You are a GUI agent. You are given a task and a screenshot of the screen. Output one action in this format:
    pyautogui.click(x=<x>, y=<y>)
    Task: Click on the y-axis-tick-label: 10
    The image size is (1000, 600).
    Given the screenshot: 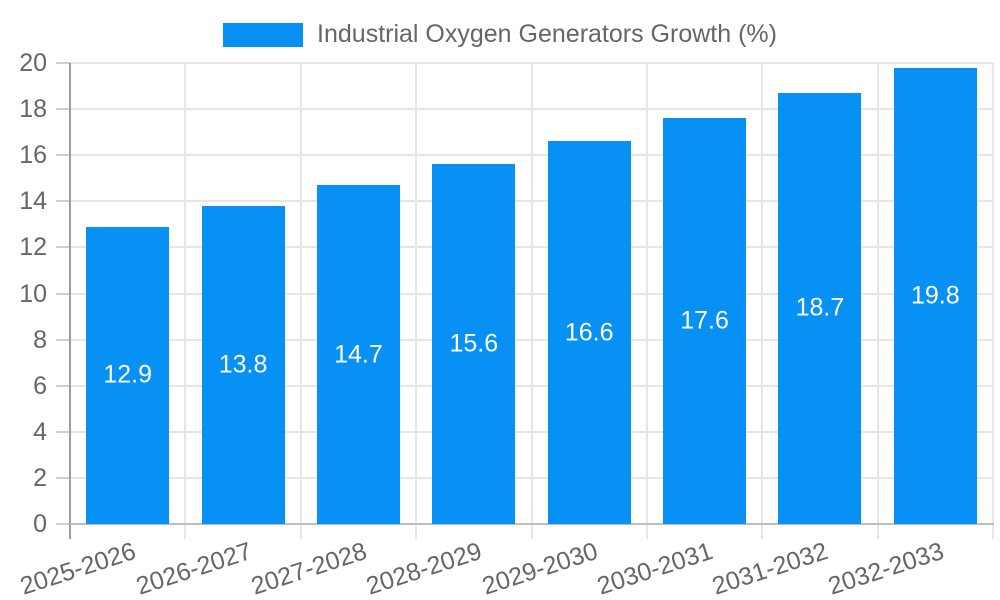 What is the action you would take?
    pyautogui.click(x=33, y=293)
    